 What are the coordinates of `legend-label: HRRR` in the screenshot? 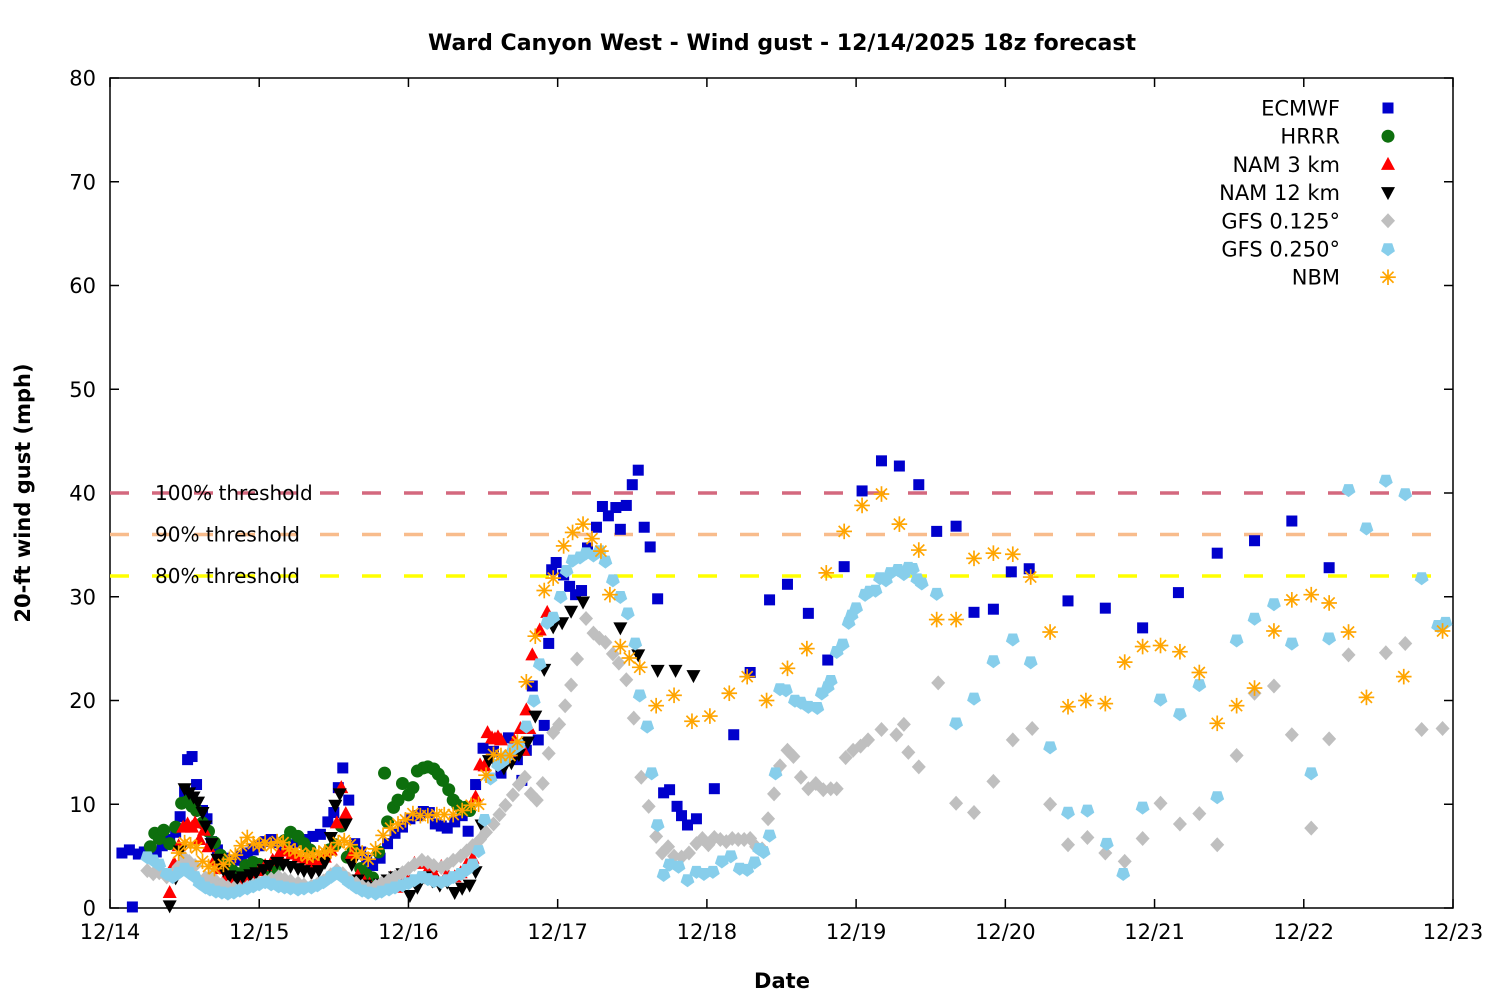 It's located at (1310, 137).